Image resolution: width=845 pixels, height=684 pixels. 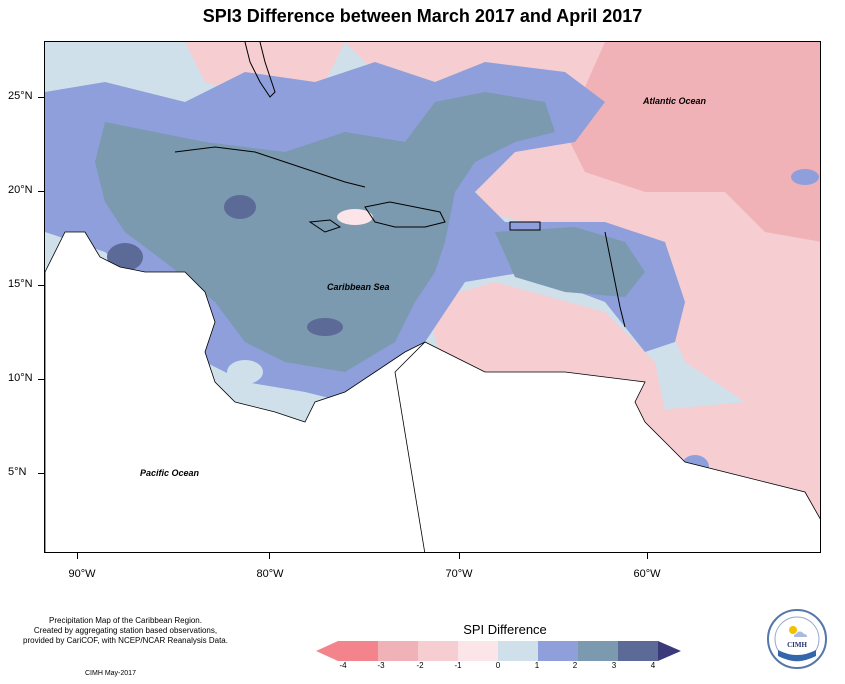 I want to click on legend-tick-label: 1, so click(x=537, y=665).